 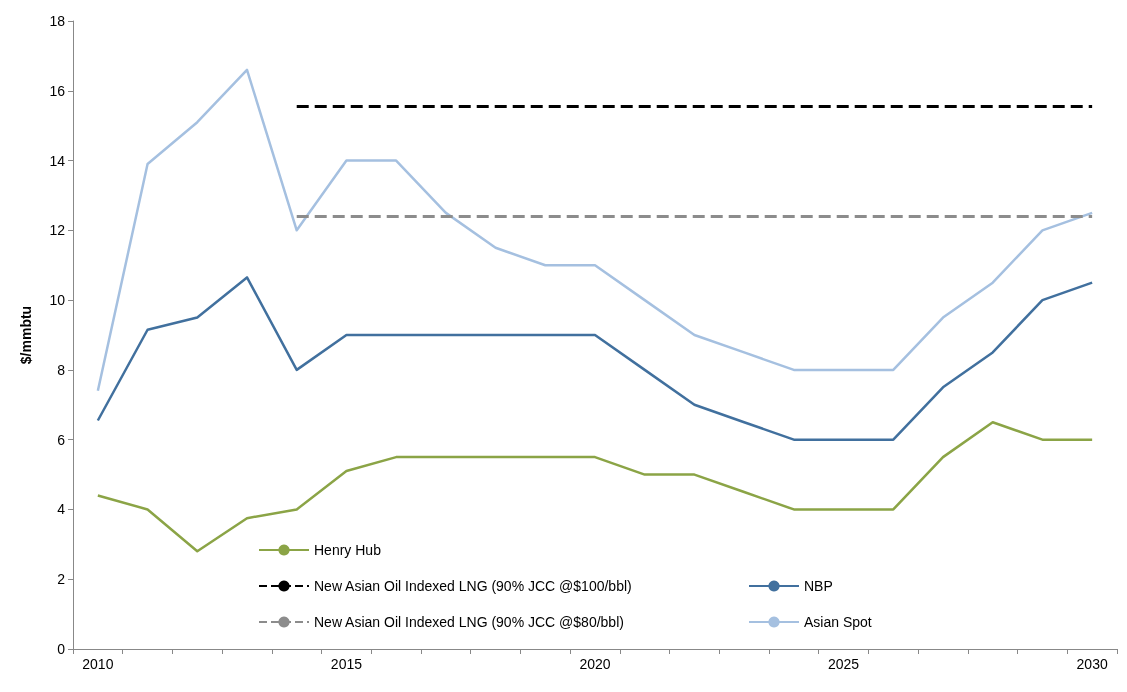 I want to click on y-tick-label: 16, so click(x=57, y=90).